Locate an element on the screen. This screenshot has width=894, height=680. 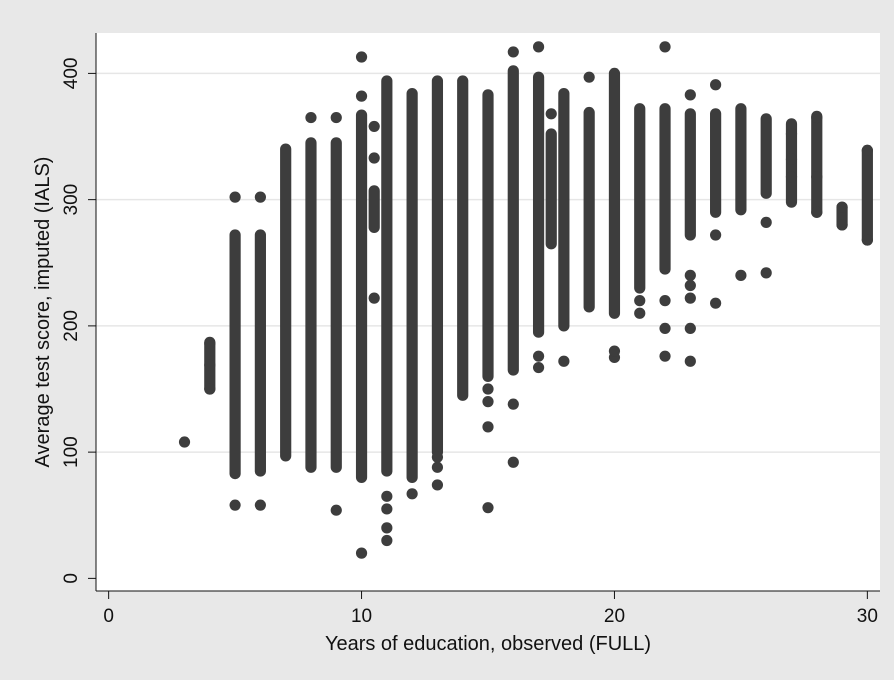
y-tick-label: 300 is located at coordinates (71, 200).